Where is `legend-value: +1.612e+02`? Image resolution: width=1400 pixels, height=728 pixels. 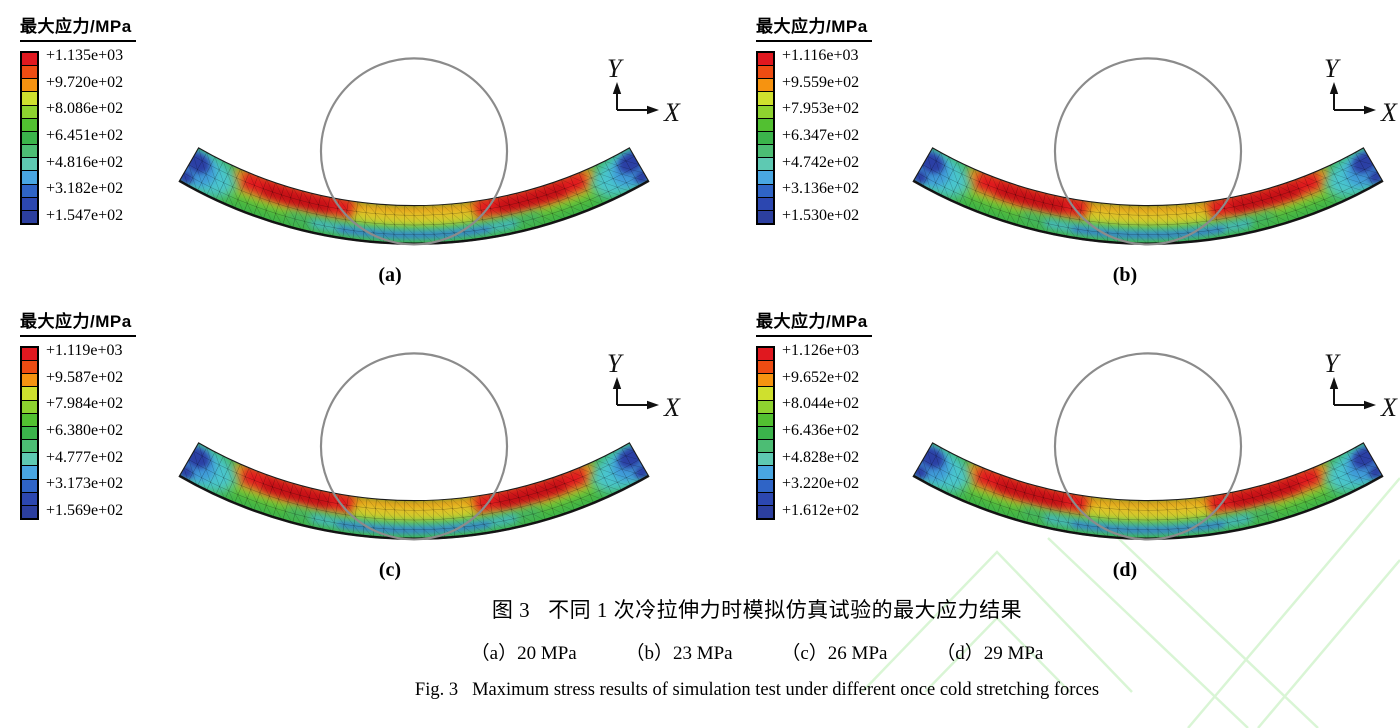 legend-value: +1.612e+02 is located at coordinates (821, 510).